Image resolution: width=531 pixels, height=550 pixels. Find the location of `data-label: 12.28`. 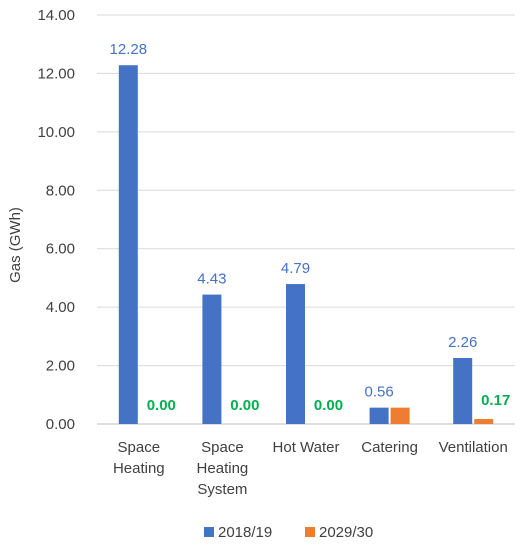

data-label: 12.28 is located at coordinates (129, 49).